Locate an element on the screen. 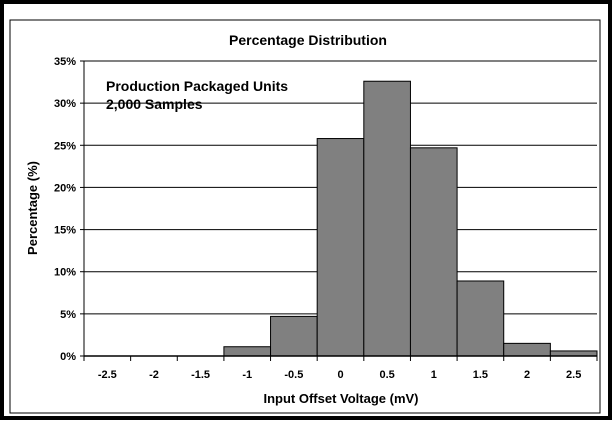 Image resolution: width=612 pixels, height=425 pixels. x-tick-label: -1 is located at coordinates (247, 375).